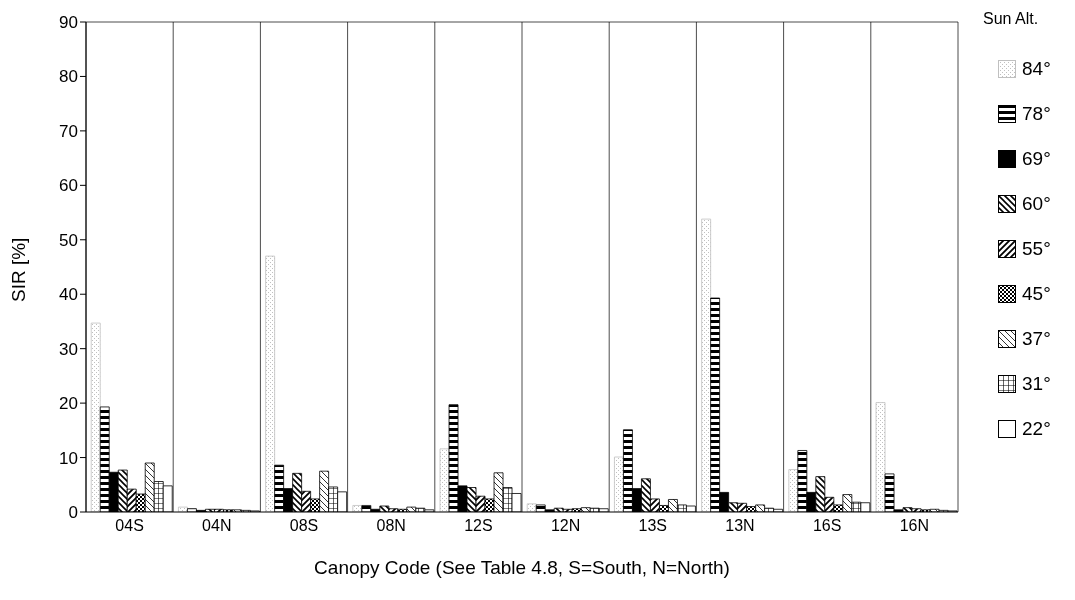 The height and width of the screenshot is (600, 1075). I want to click on legend-title: Sun Alt., so click(1011, 19).